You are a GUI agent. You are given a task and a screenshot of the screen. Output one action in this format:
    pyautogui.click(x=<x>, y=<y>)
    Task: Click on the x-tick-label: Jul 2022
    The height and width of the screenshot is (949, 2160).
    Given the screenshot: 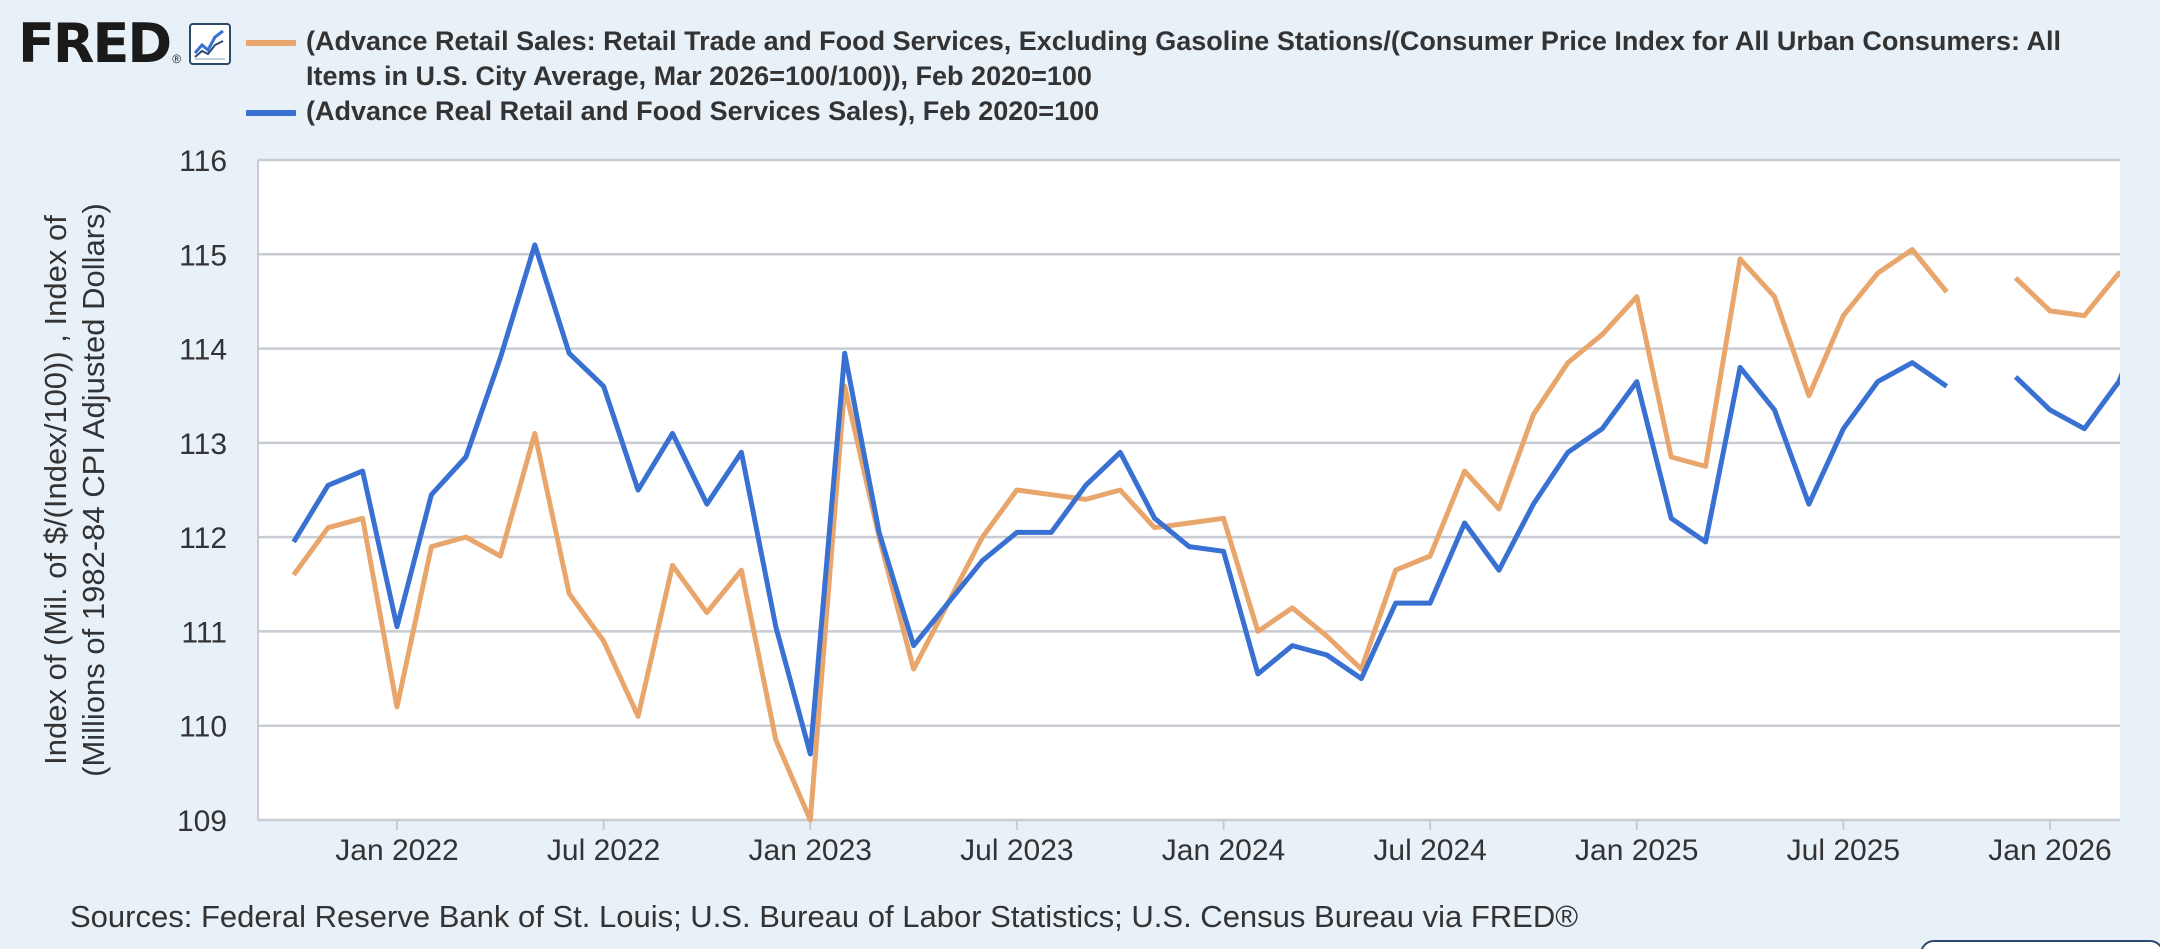 What is the action you would take?
    pyautogui.click(x=603, y=850)
    